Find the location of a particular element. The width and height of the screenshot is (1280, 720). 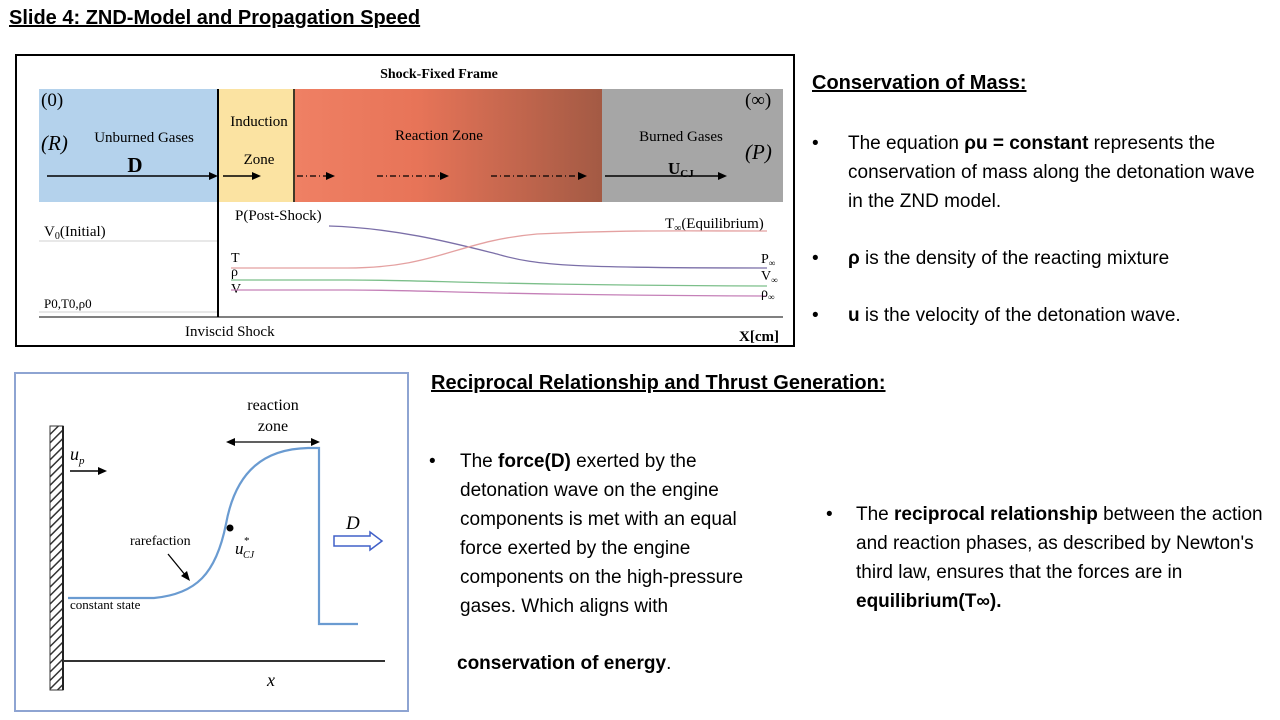

pressure-profile-curve is located at coordinates (213, 536).